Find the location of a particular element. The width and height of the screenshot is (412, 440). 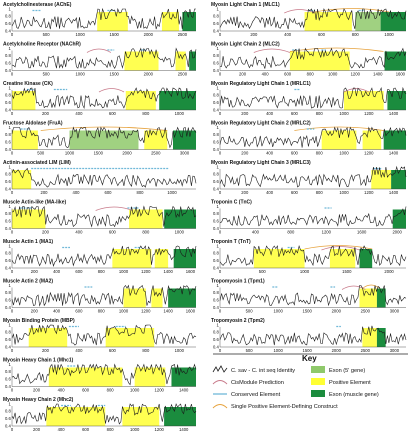

x-tick-label: 3000 is located at coordinates (395, 311).